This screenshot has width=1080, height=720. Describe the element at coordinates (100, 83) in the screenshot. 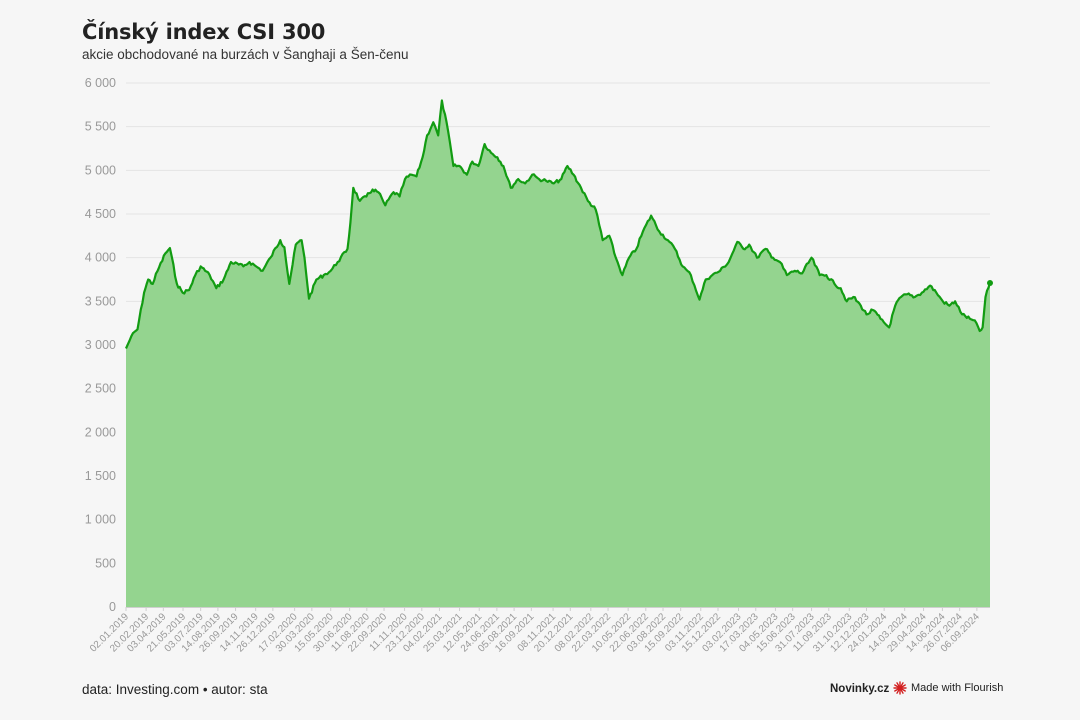

I see `y-tick-label: 6 000` at that location.